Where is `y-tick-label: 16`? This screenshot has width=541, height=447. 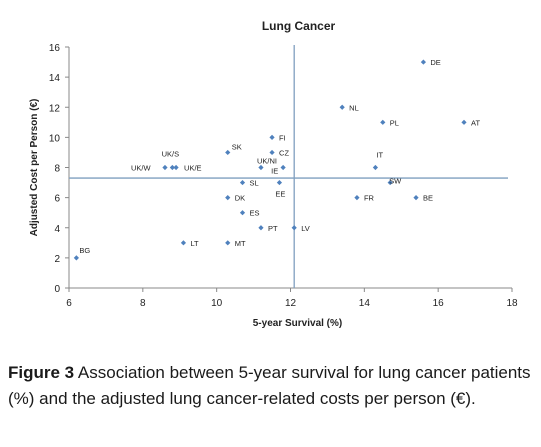
y-tick-label: 16 is located at coordinates (55, 48).